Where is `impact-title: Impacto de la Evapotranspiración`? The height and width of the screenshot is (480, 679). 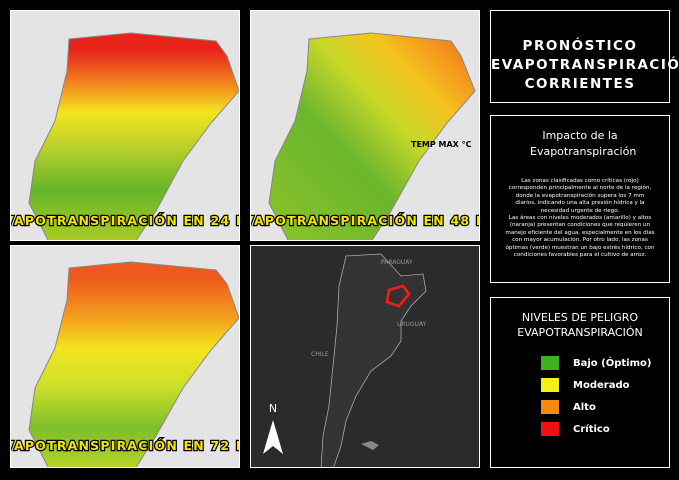
impact-title: Impacto de la Evapotranspiración is located at coordinates (583, 143).